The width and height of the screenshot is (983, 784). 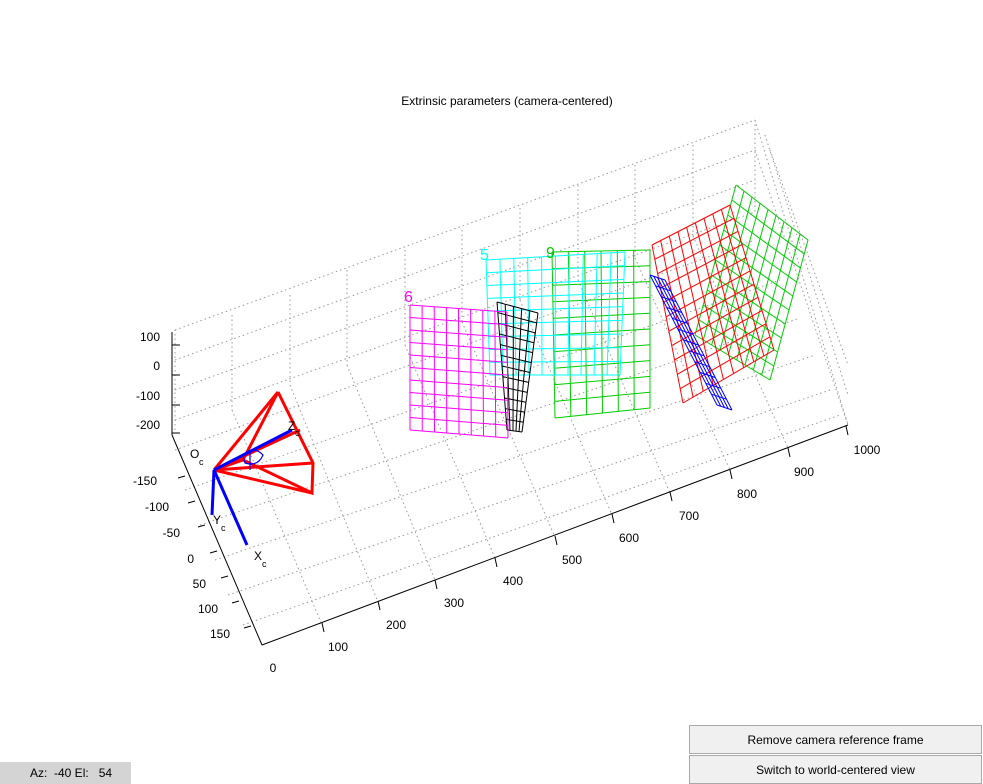 What do you see at coordinates (689, 516) in the screenshot?
I see `x-tick-label: 700` at bounding box center [689, 516].